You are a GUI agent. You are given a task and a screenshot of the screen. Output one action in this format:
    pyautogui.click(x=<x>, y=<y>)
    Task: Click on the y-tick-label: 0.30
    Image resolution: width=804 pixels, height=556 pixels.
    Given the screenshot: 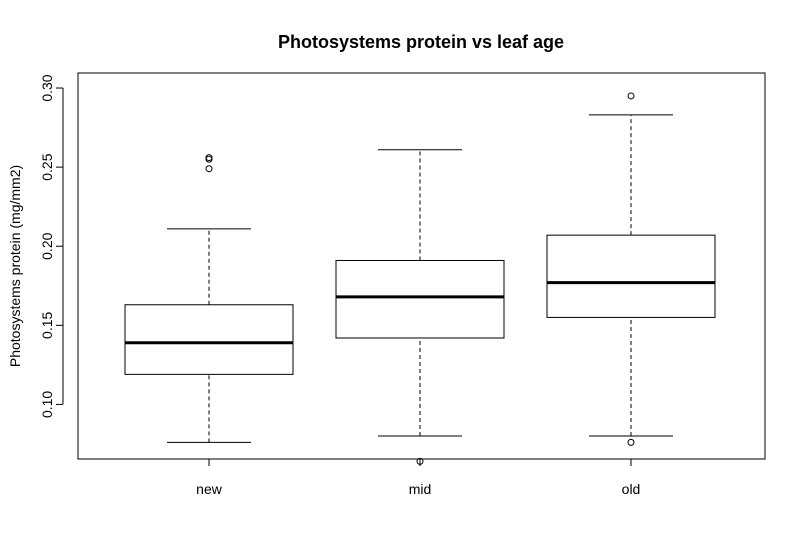 What is the action you would take?
    pyautogui.click(x=47, y=87)
    